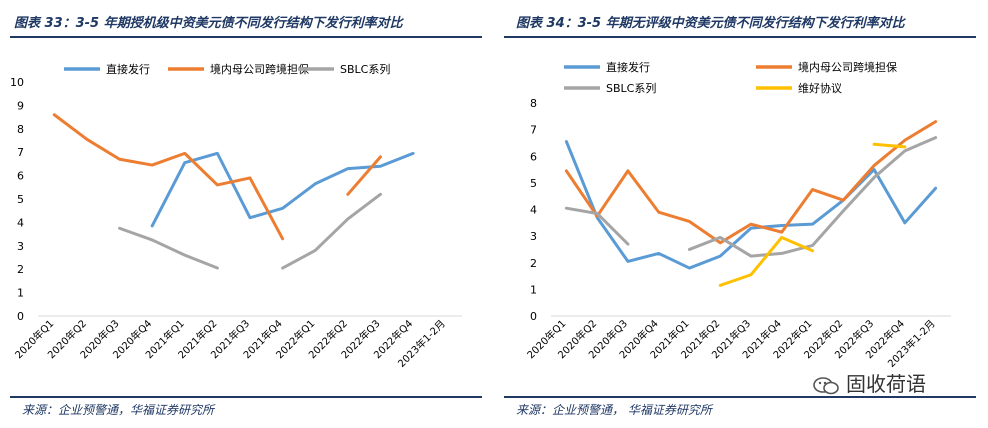 The height and width of the screenshot is (428, 988). What do you see at coordinates (20, 293) in the screenshot?
I see `chart0-y-tick-label: 1` at bounding box center [20, 293].